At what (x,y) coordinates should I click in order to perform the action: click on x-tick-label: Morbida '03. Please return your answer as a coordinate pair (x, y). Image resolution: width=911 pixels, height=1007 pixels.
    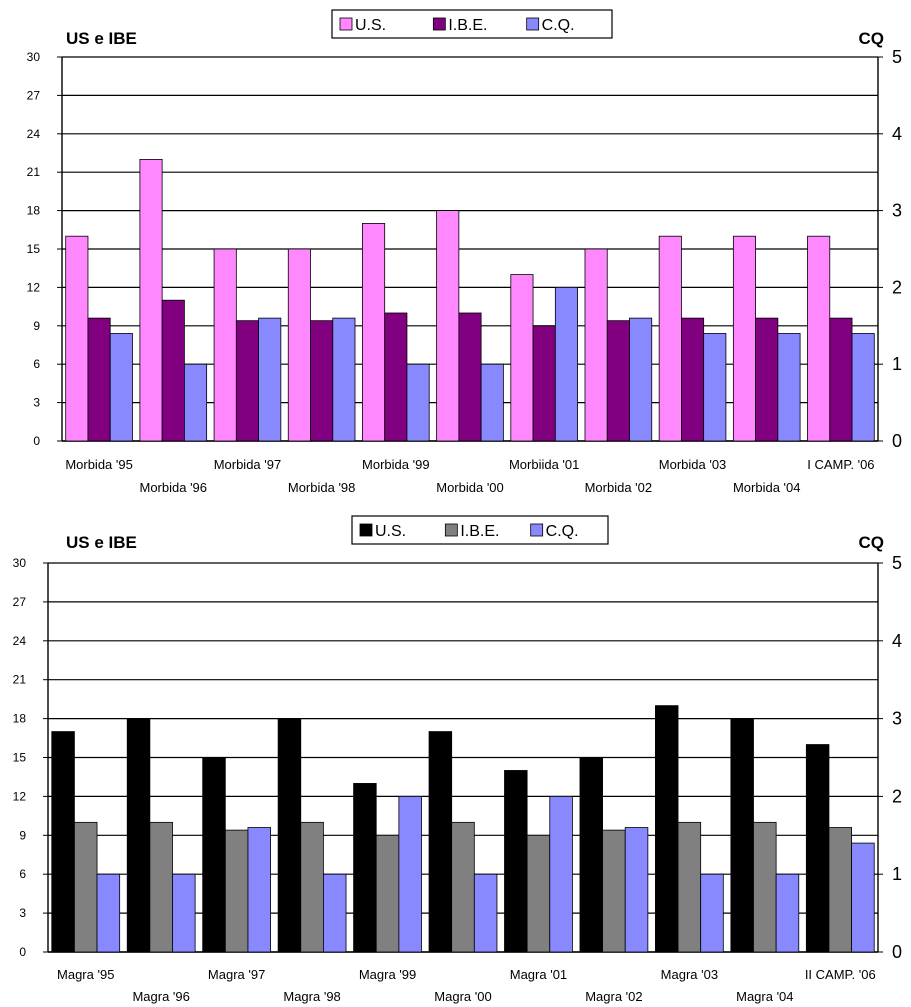
    Looking at the image, I should click on (693, 464).